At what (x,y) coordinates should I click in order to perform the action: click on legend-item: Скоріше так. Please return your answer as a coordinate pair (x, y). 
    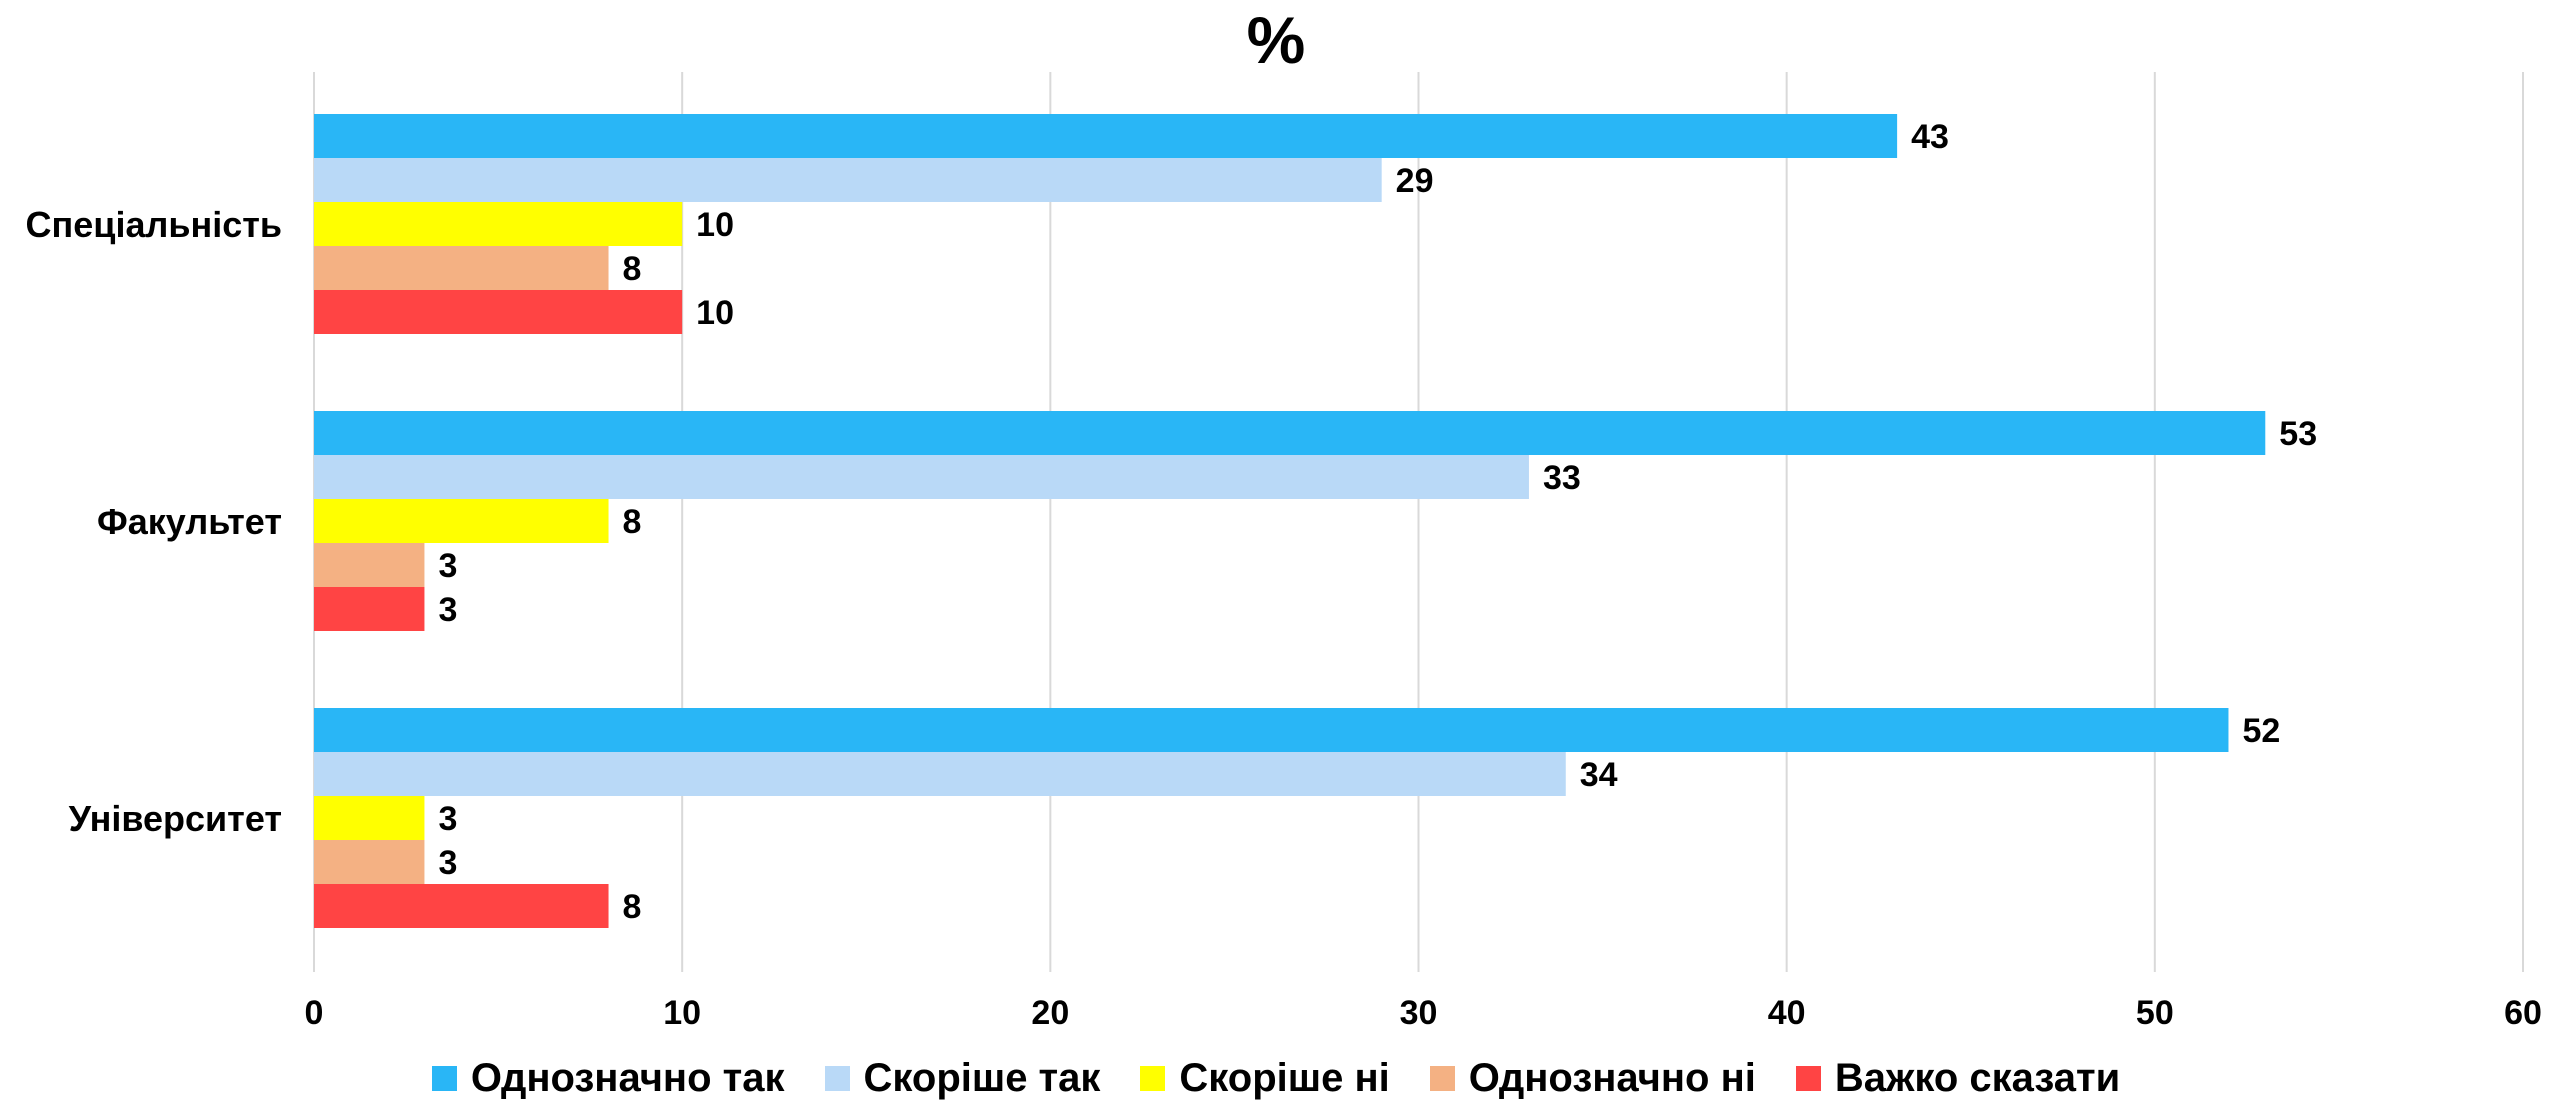
    Looking at the image, I should click on (962, 1078).